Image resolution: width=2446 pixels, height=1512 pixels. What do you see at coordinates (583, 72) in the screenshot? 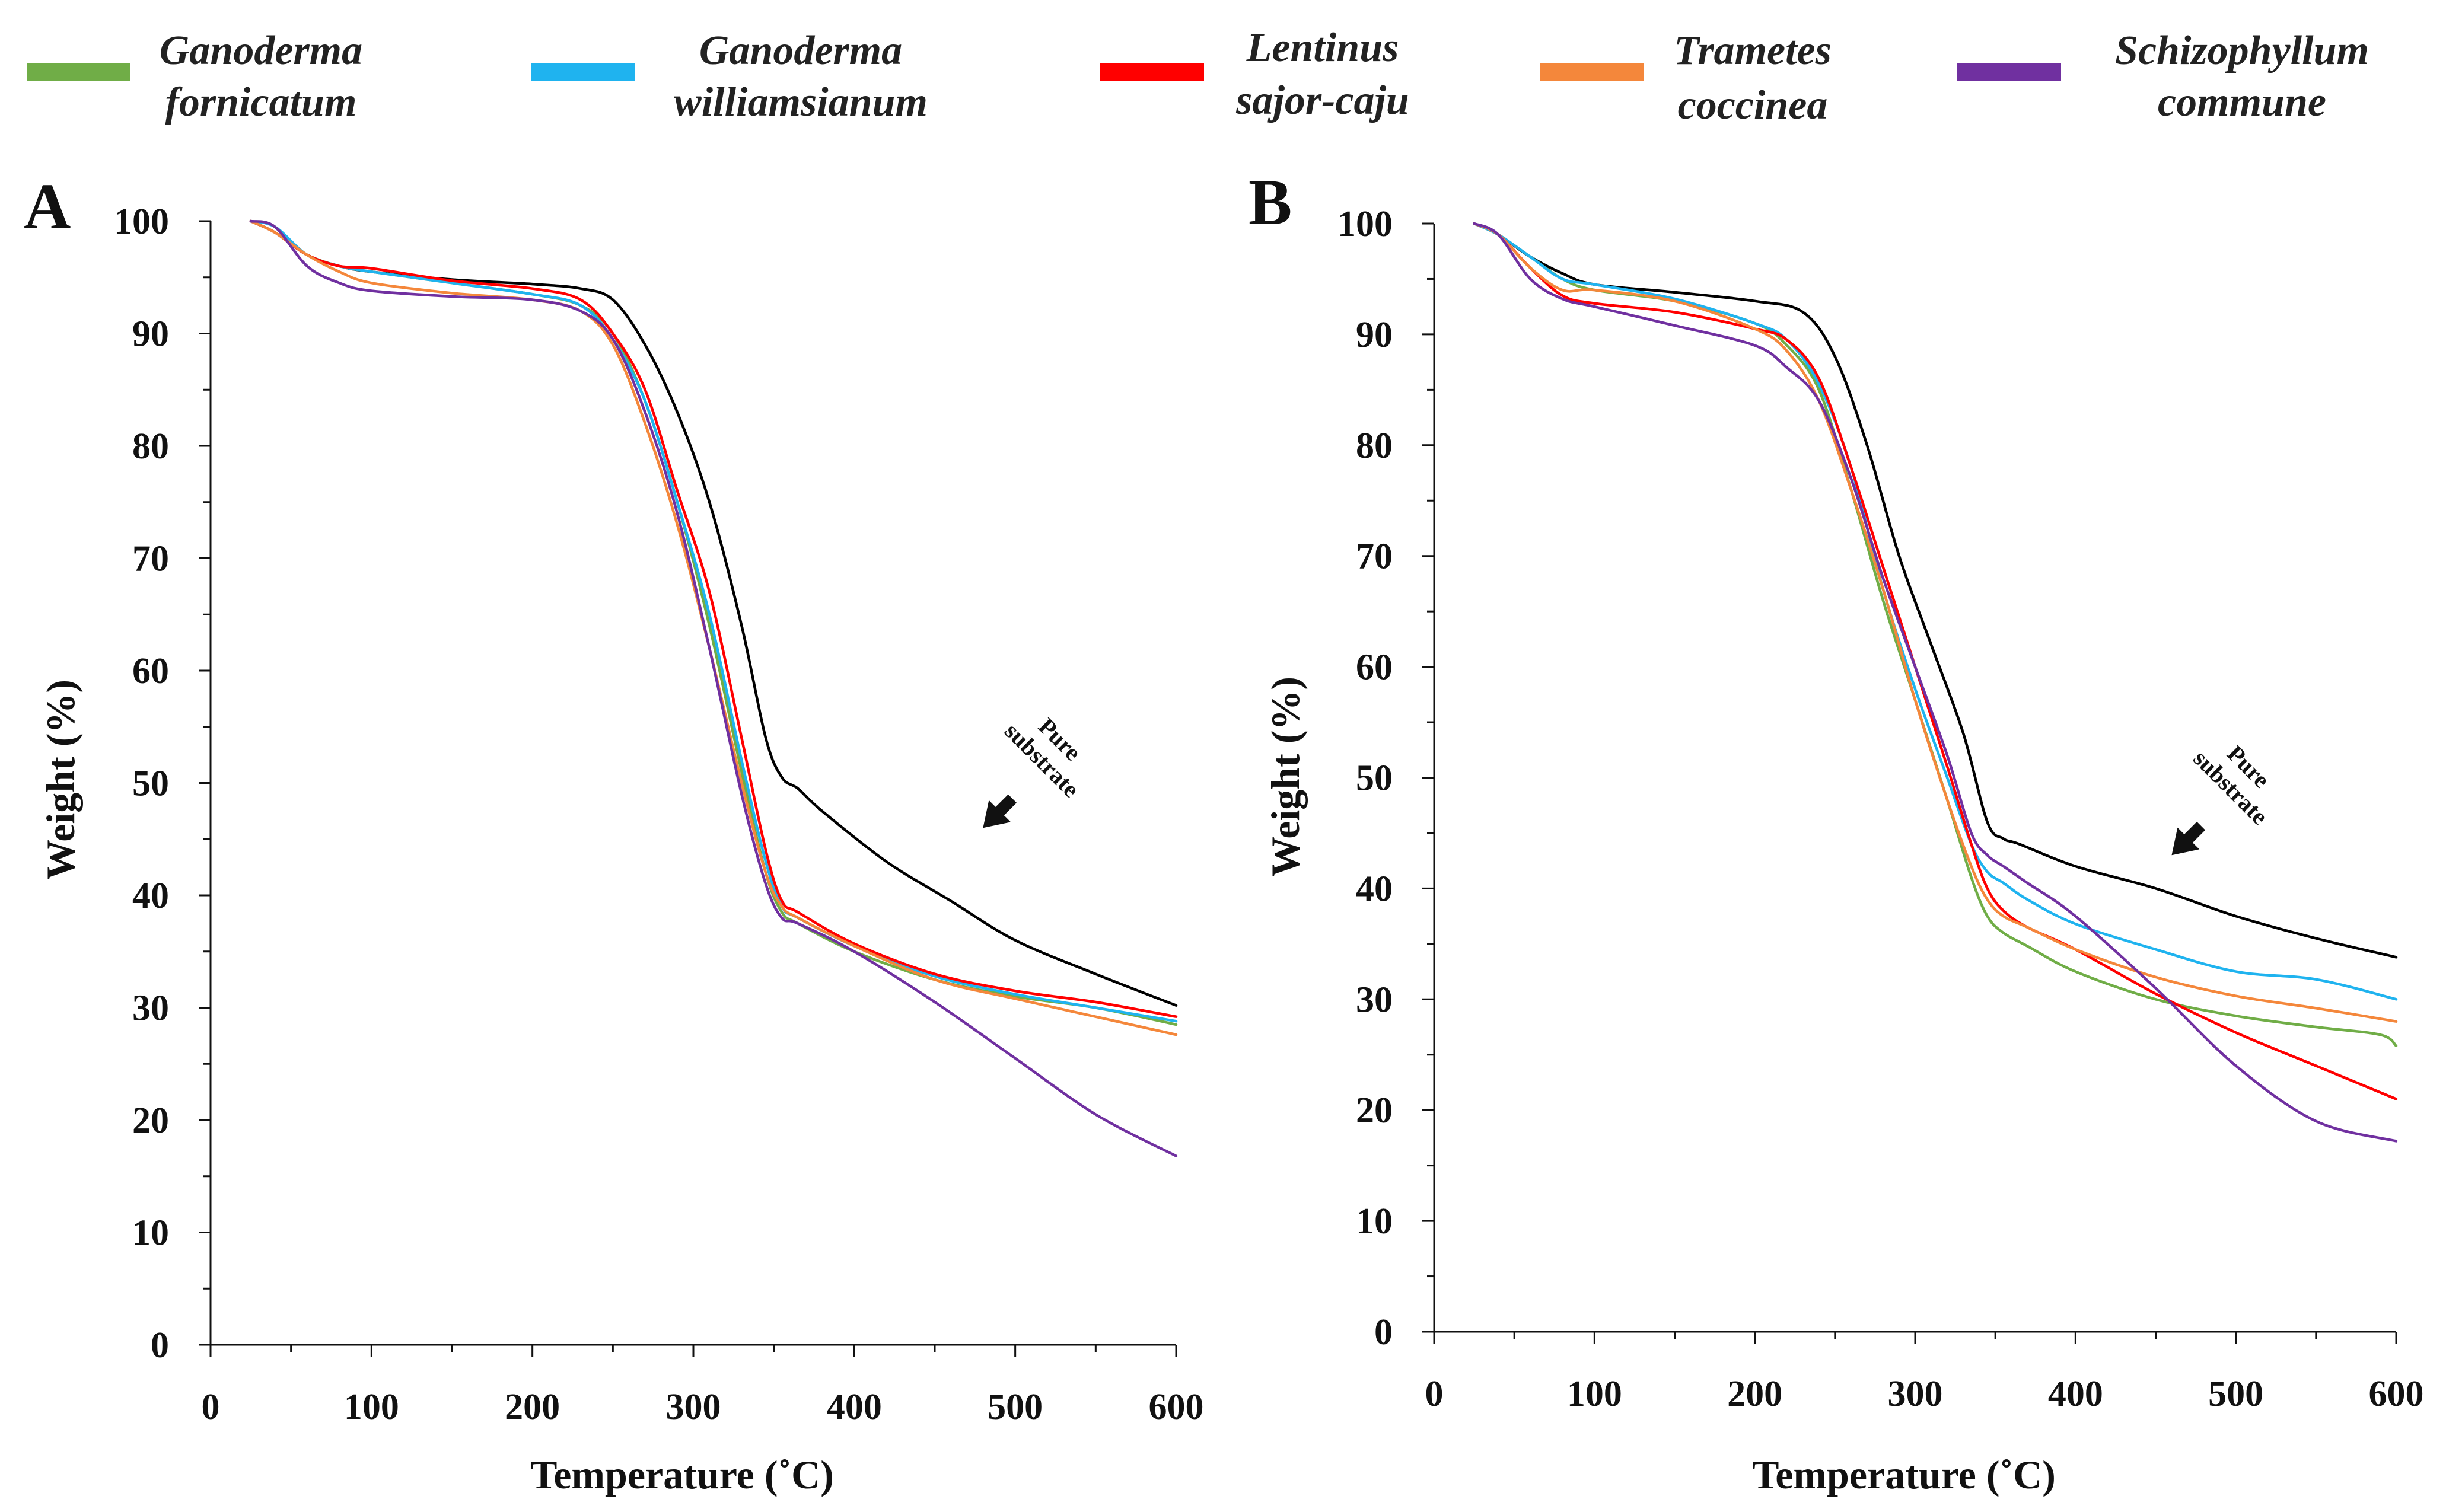
I see `legend-swatch-ganoderma-williamsianum` at bounding box center [583, 72].